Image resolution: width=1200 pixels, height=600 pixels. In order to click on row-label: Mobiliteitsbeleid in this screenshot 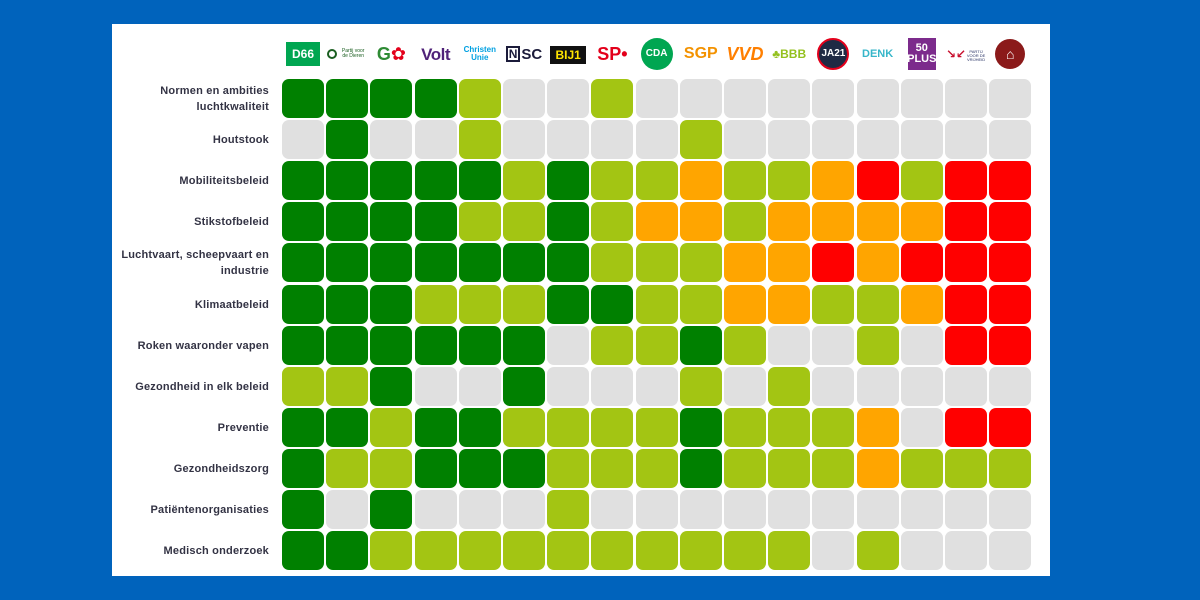, I will do `click(224, 181)`.